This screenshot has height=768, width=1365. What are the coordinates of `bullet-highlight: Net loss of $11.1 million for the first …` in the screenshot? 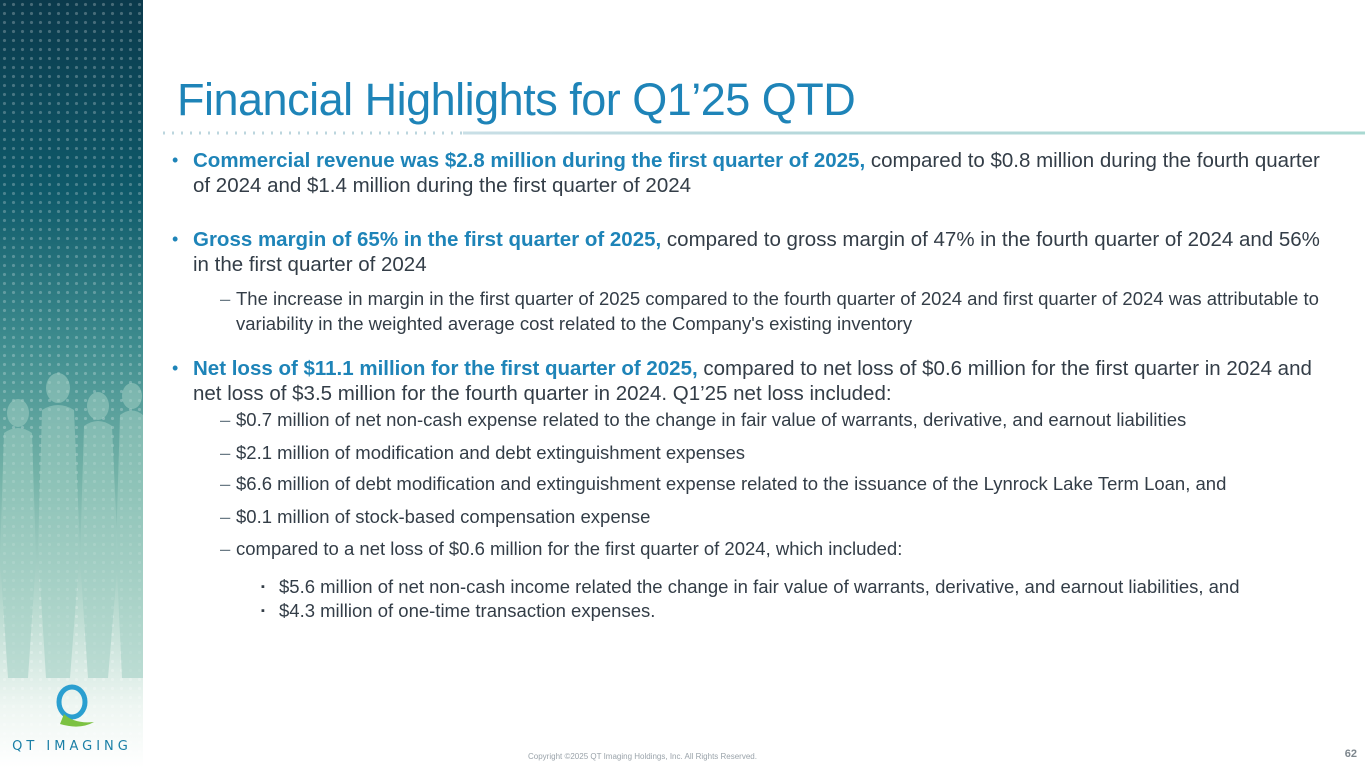 It's located at (445, 368).